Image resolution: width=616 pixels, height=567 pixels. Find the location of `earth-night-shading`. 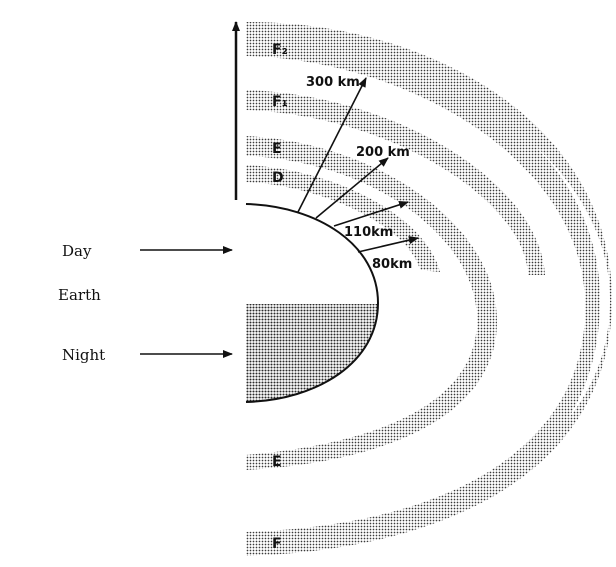

earth-night-shading is located at coordinates (312, 353).